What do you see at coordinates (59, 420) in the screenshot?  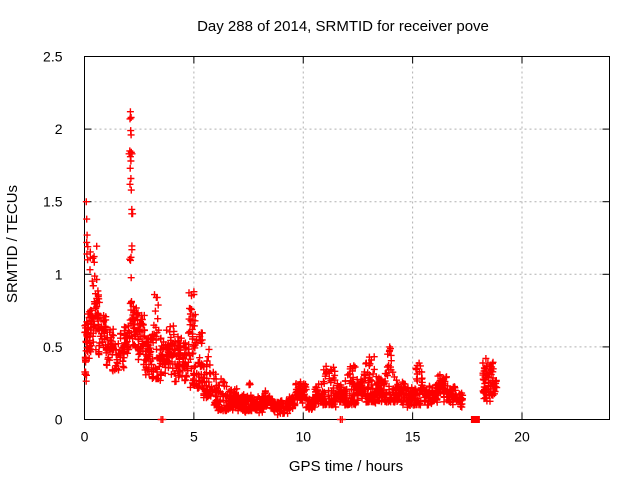 I see `y-tick-label: 0` at bounding box center [59, 420].